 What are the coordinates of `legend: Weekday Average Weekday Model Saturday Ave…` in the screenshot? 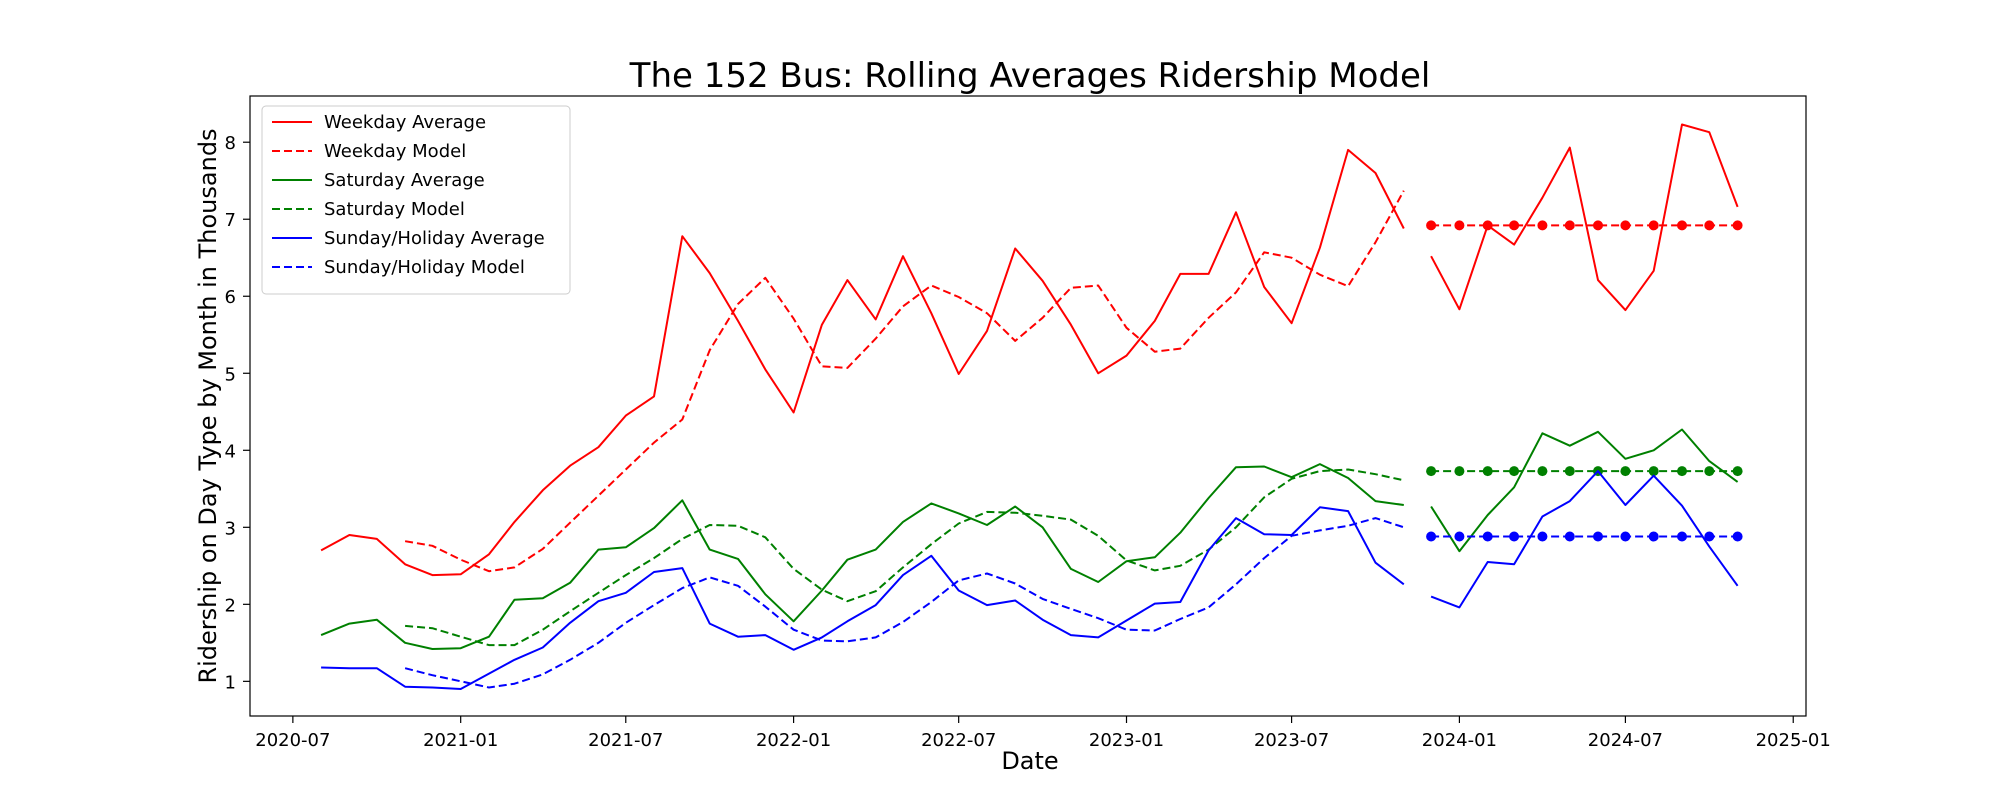 It's located at (416, 200).